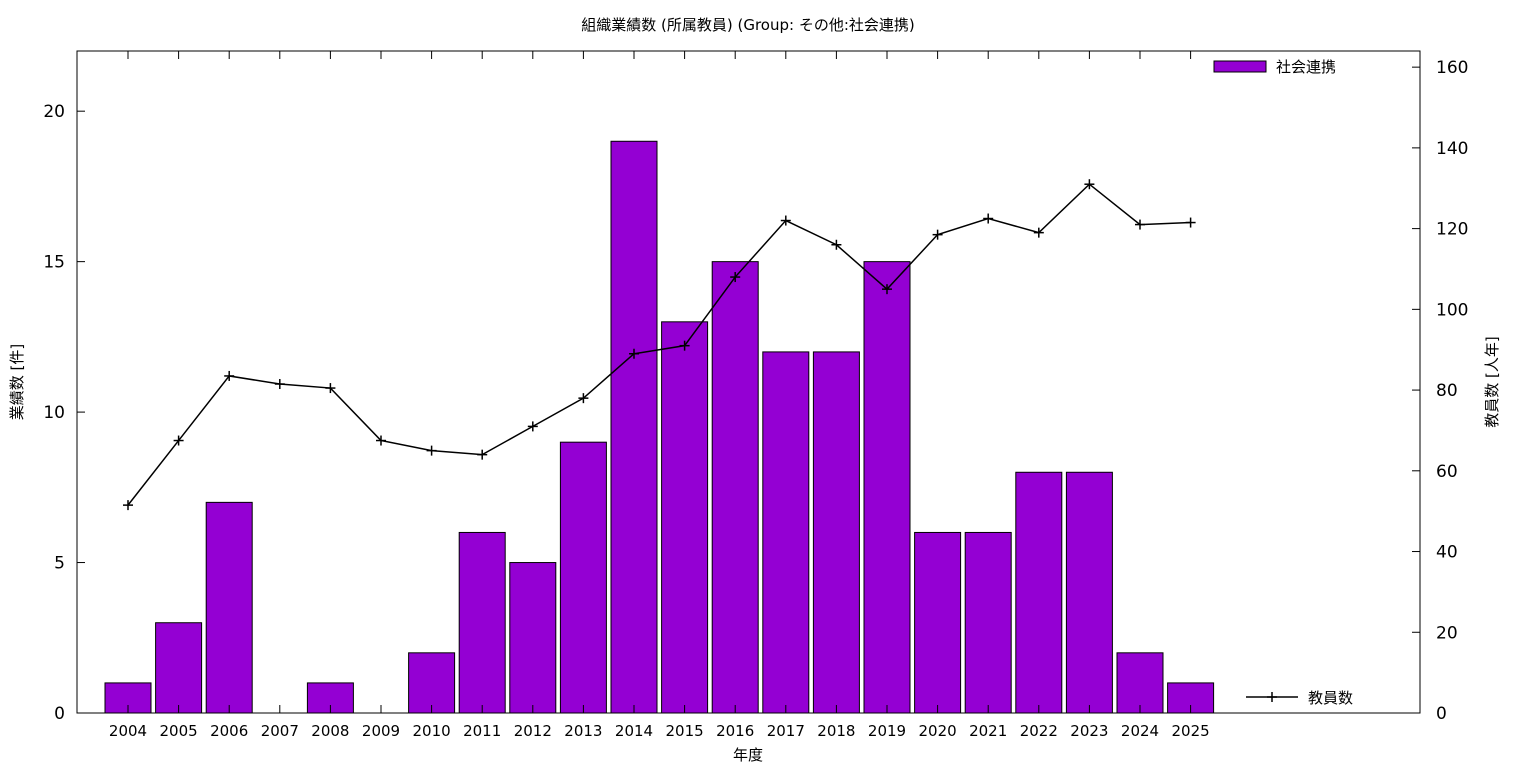 This screenshot has width=1536, height=768. What do you see at coordinates (748, 755) in the screenshot?
I see `x-axis-label: 年度` at bounding box center [748, 755].